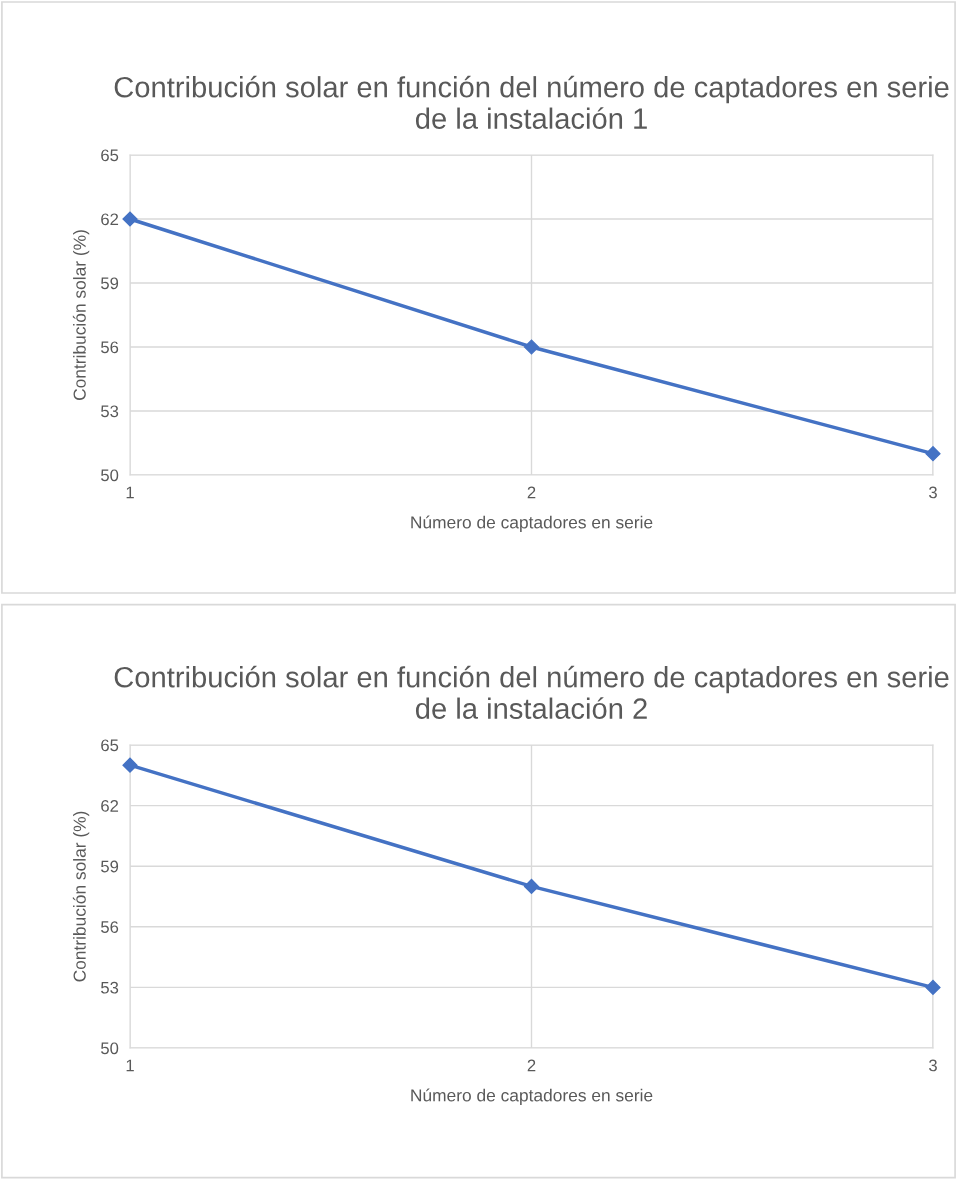 The image size is (957, 1180). What do you see at coordinates (531, 692) in the screenshot?
I see `chart-title: Contribución solar en función del número de captadores en serie de la instalación 2` at bounding box center [531, 692].